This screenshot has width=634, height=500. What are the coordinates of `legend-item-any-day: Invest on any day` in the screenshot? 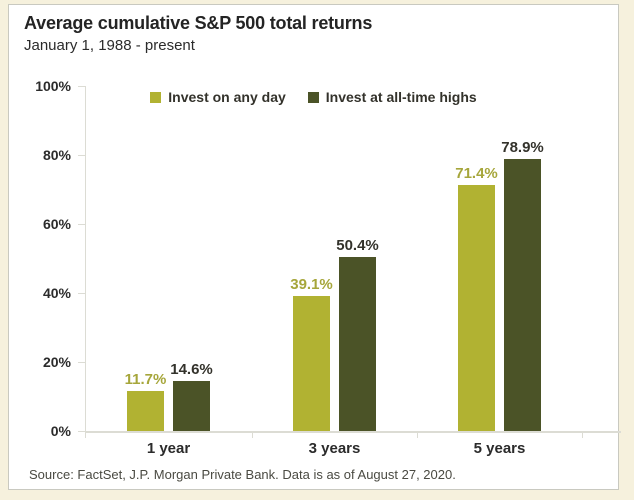 It's located at (218, 97).